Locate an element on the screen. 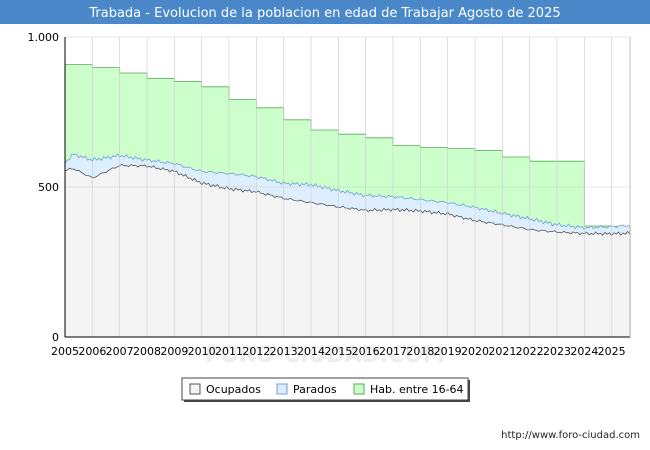 The image size is (650, 450). legend: Ocupados Parados Hab. entre 16-64 is located at coordinates (325, 389).